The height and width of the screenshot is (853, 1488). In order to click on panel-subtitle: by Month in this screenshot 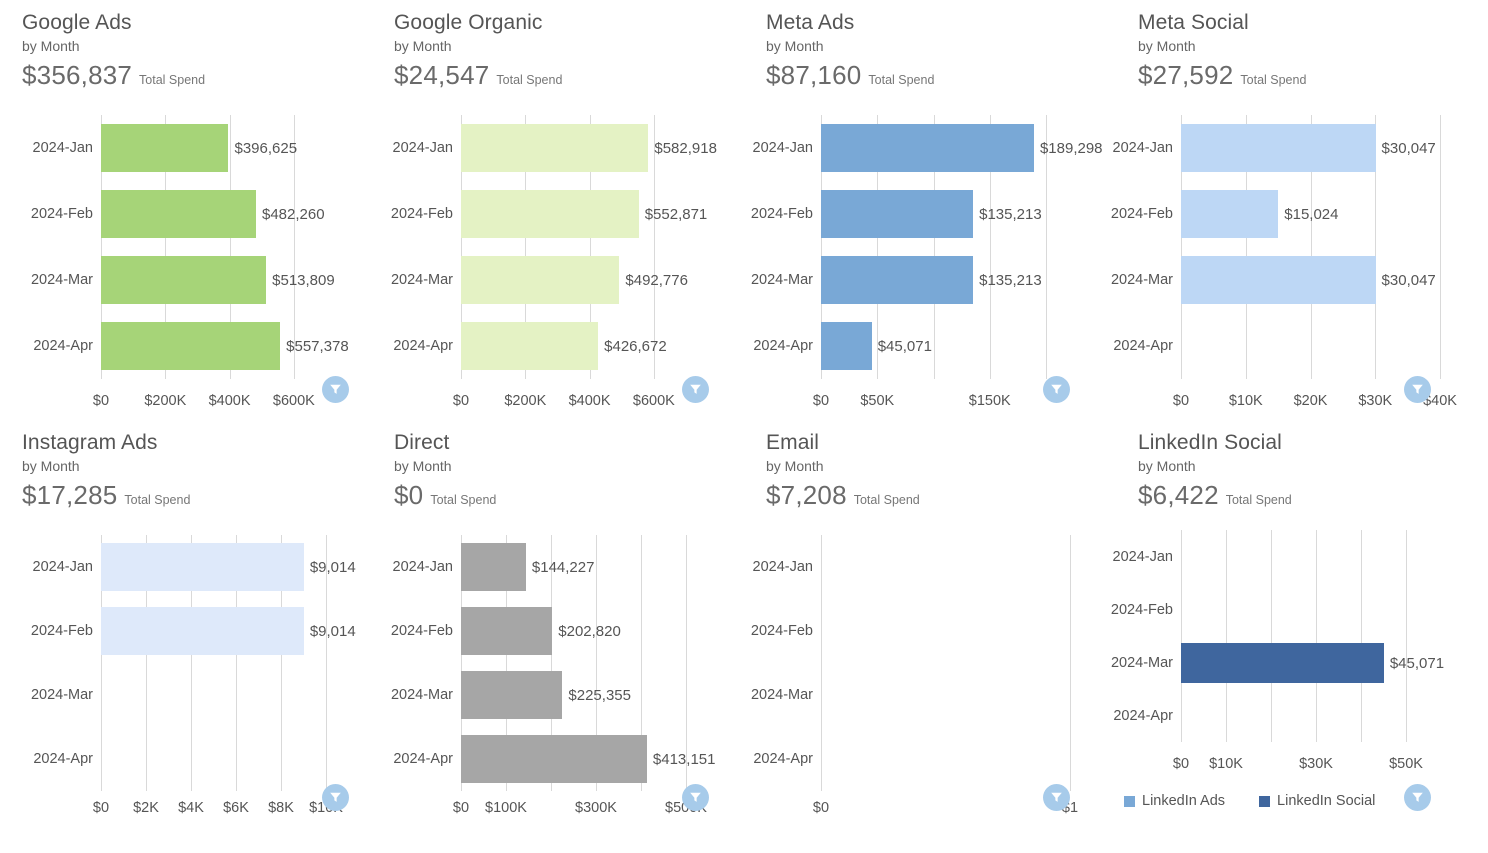, I will do `click(795, 46)`.